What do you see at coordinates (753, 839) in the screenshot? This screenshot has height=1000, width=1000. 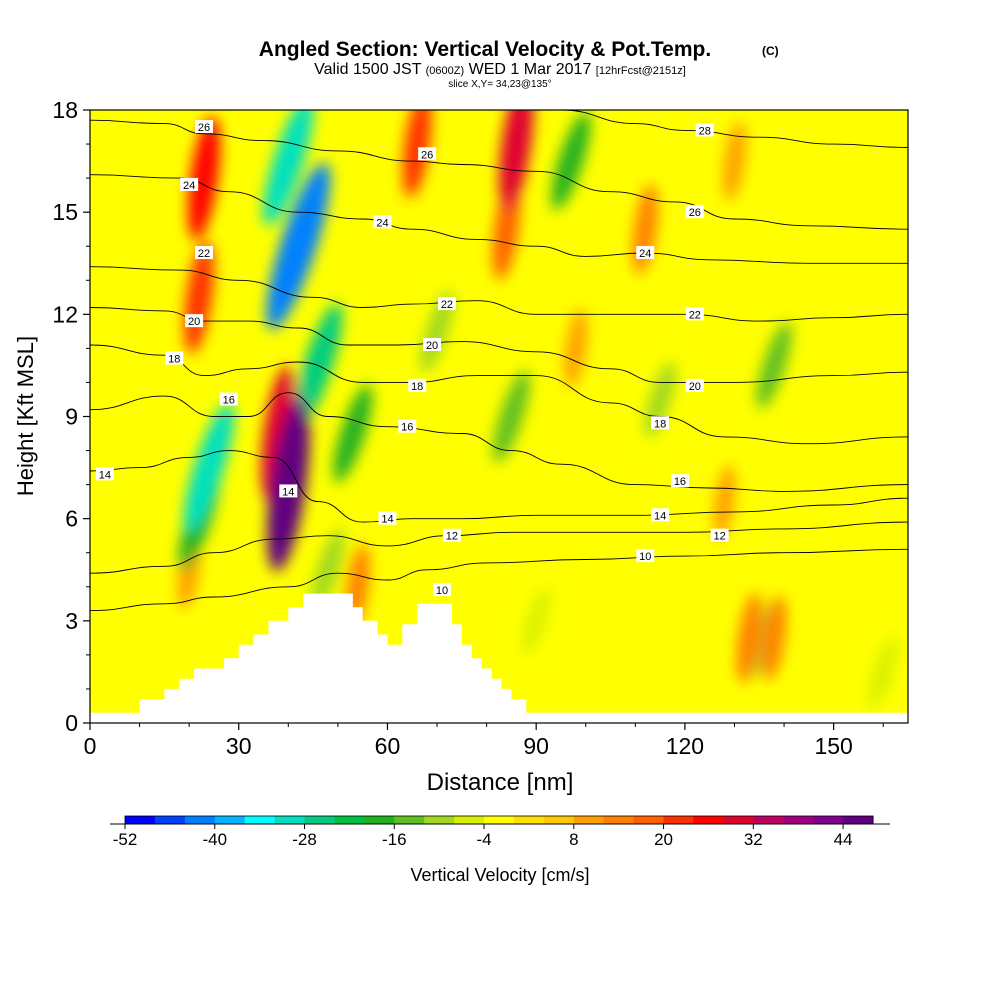 I see `colorbar-tick-label: 32` at bounding box center [753, 839].